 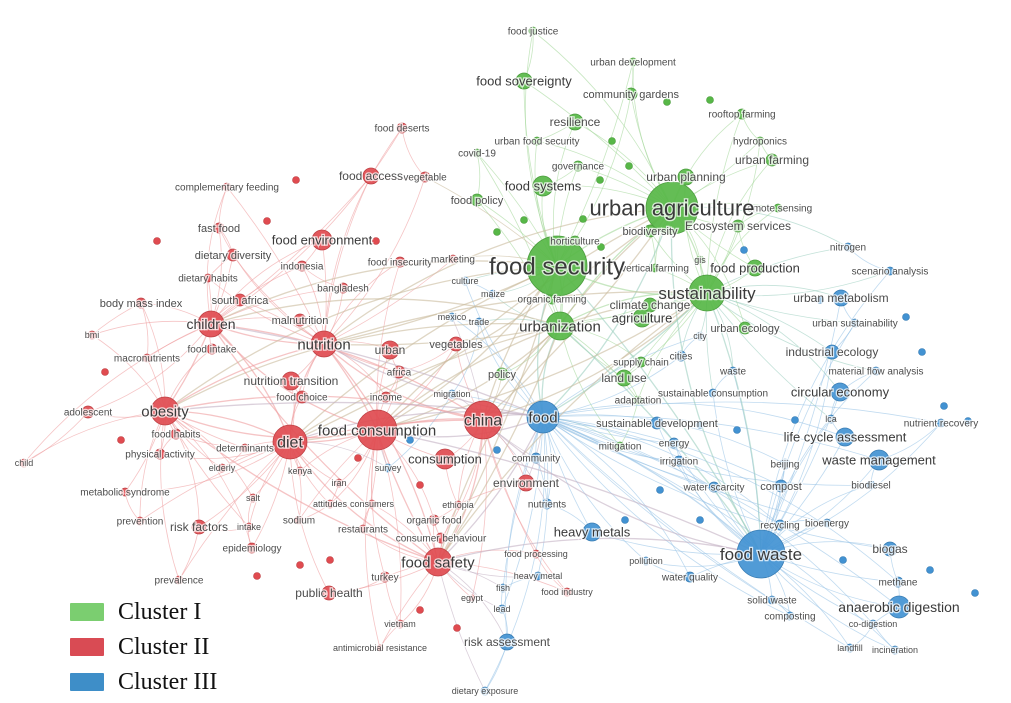 I want to click on node-label: covid-19, so click(x=477, y=154).